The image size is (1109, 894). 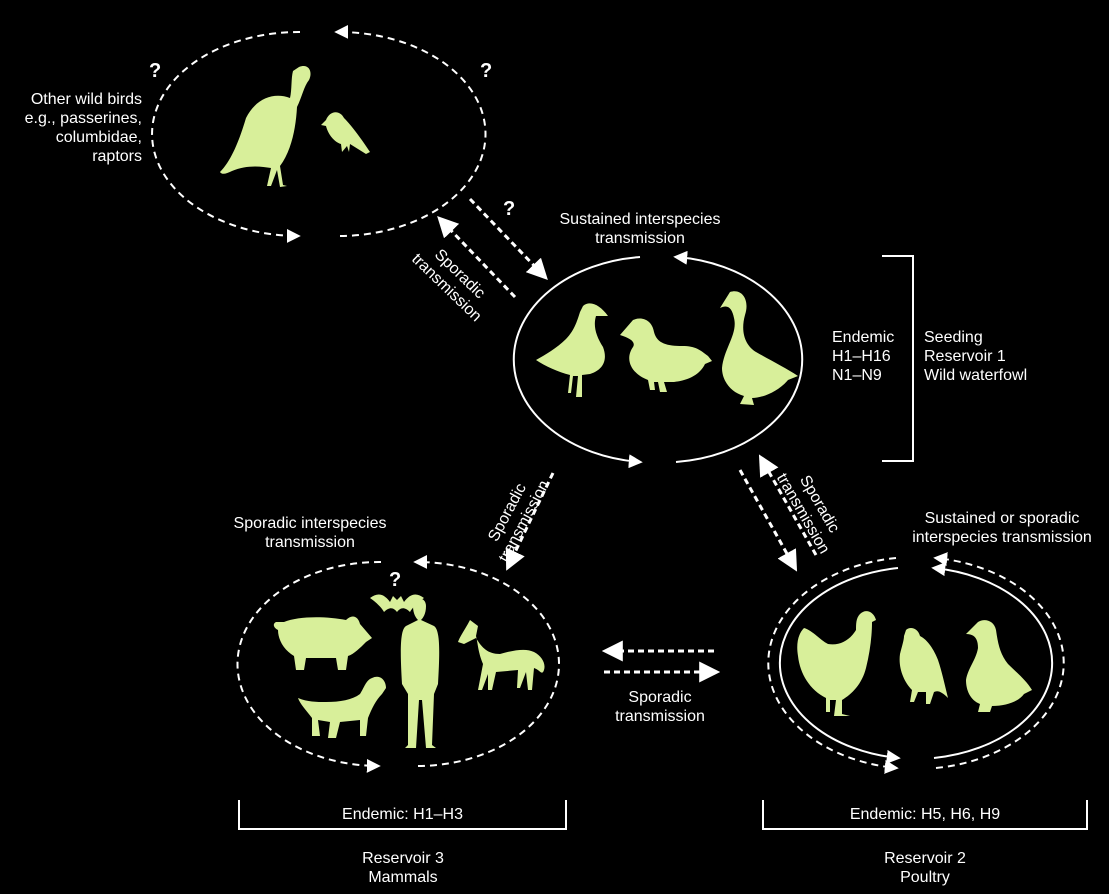 I want to click on wild-birds-line-4: raptors, so click(x=117, y=156).